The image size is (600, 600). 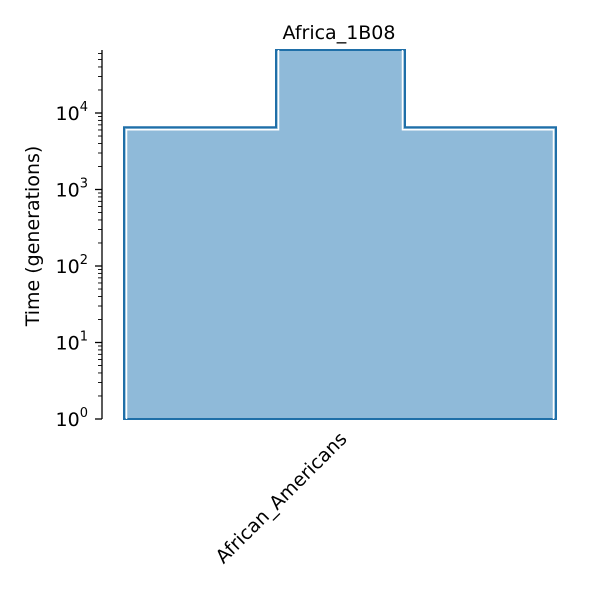 I want to click on y-minor-ticks, so click(x=100, y=225).